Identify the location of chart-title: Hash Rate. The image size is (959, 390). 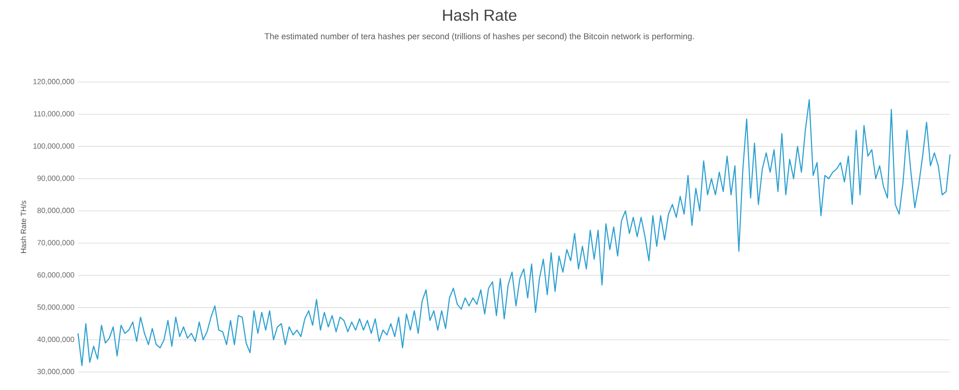
(479, 15).